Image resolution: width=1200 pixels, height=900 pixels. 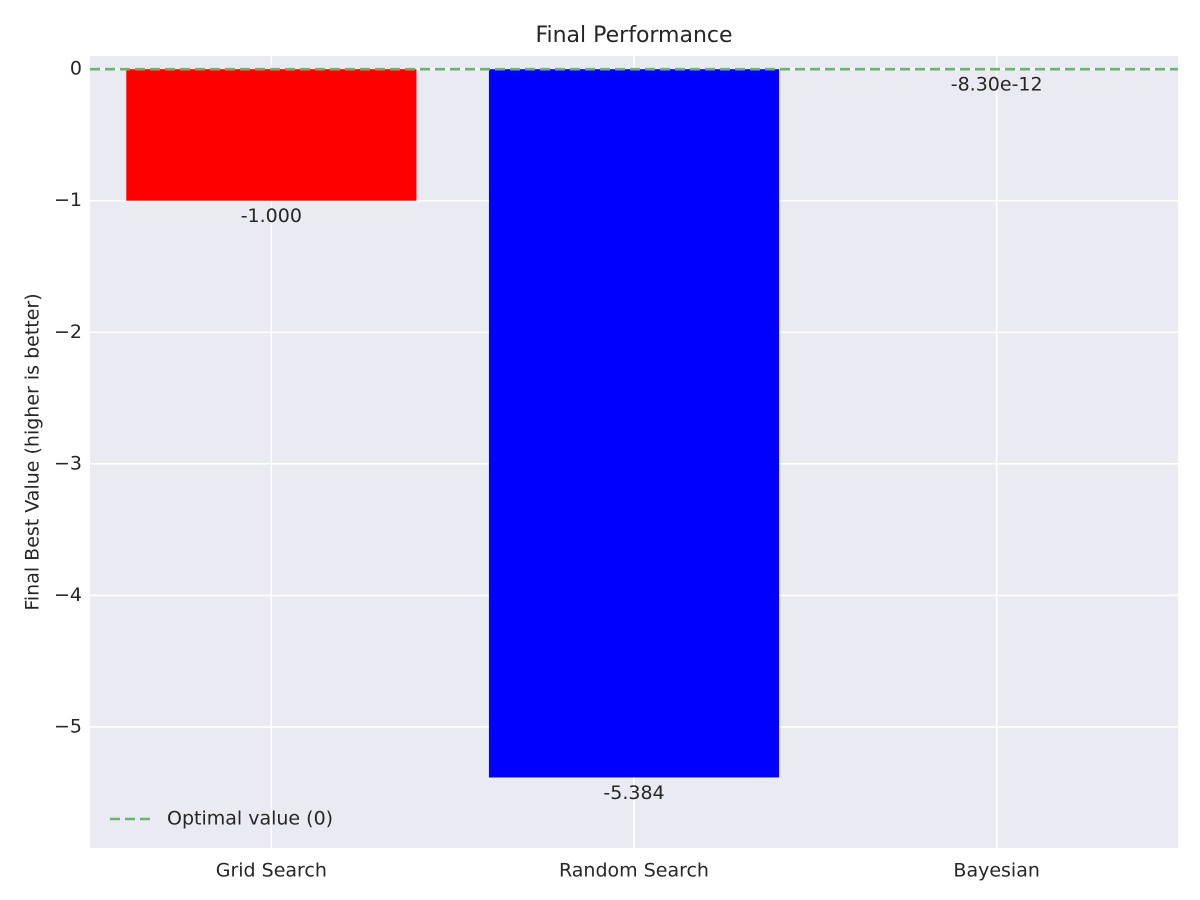 I want to click on x-axis-ticks: Grid Search Random Search Bayesian, so click(x=628, y=871).